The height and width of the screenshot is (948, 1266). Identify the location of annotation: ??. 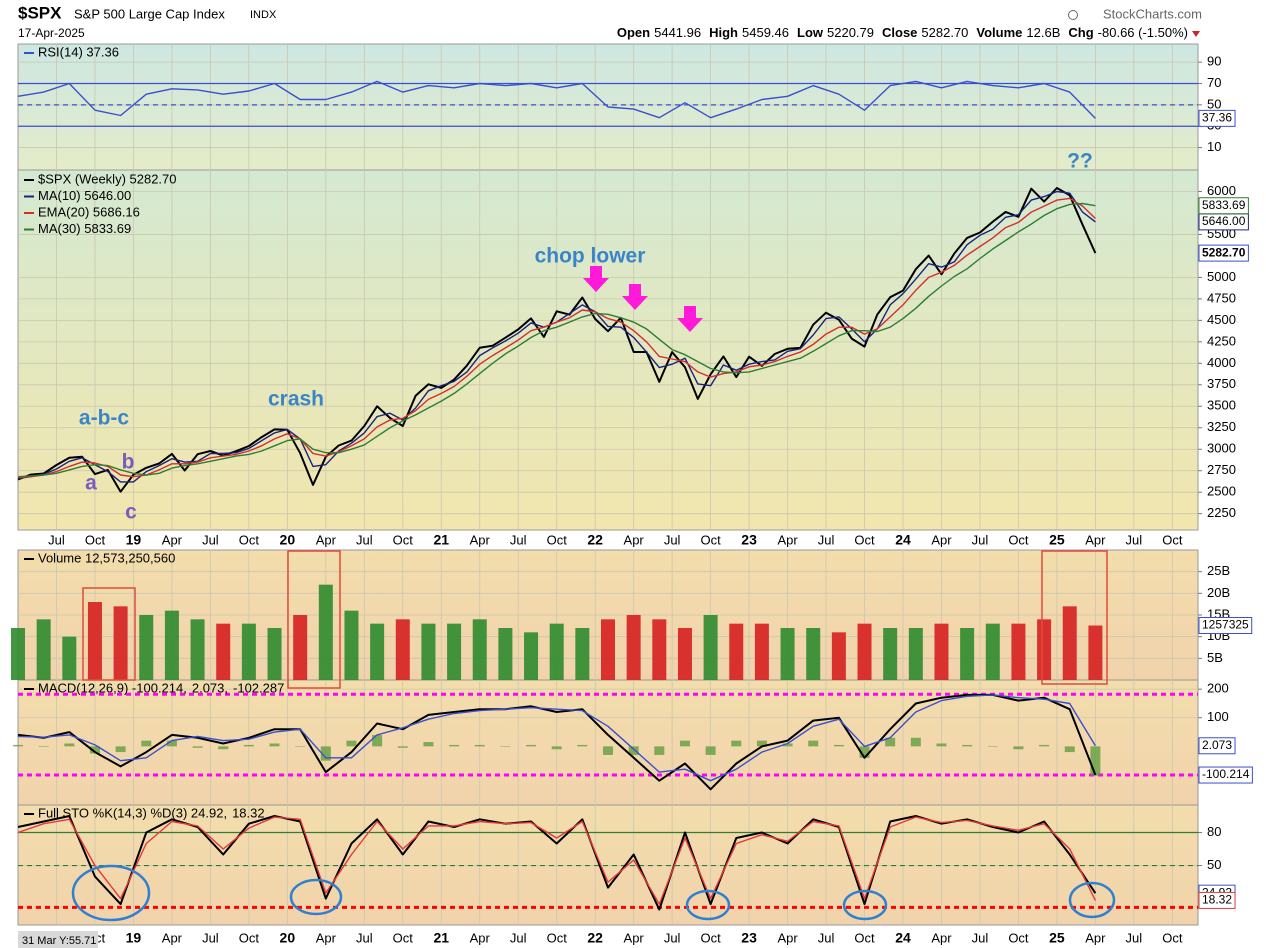
(1080, 161).